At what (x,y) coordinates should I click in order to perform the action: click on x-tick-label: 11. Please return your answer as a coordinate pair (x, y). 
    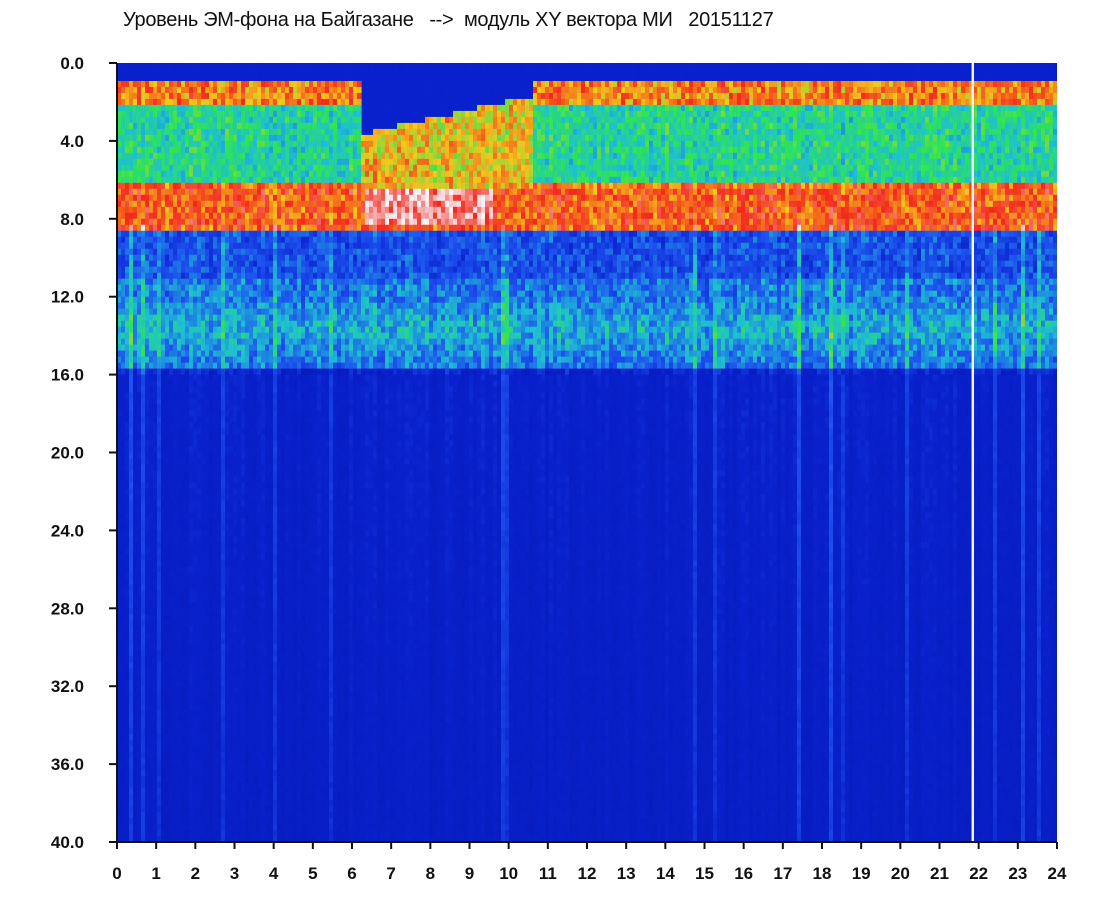
    Looking at the image, I should click on (548, 873).